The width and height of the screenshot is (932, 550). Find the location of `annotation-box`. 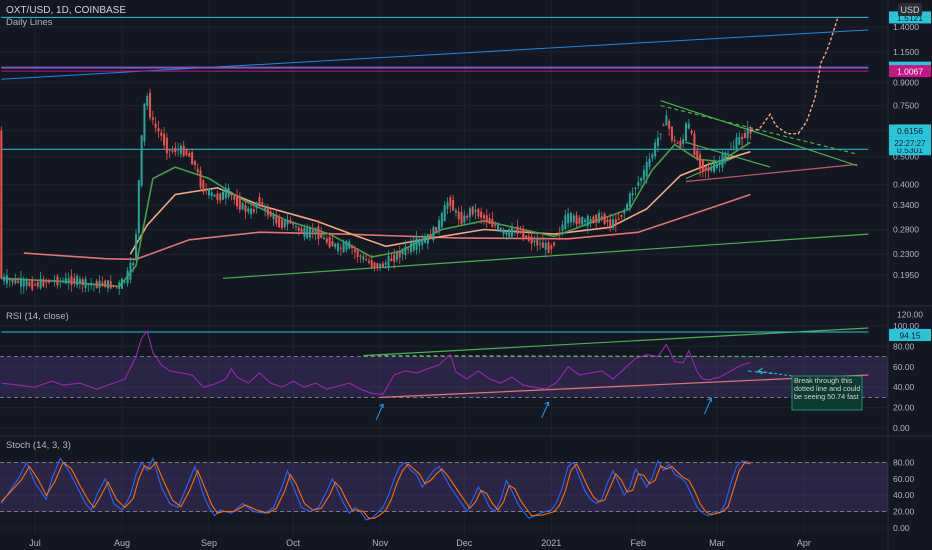

annotation-box is located at coordinates (827, 393).